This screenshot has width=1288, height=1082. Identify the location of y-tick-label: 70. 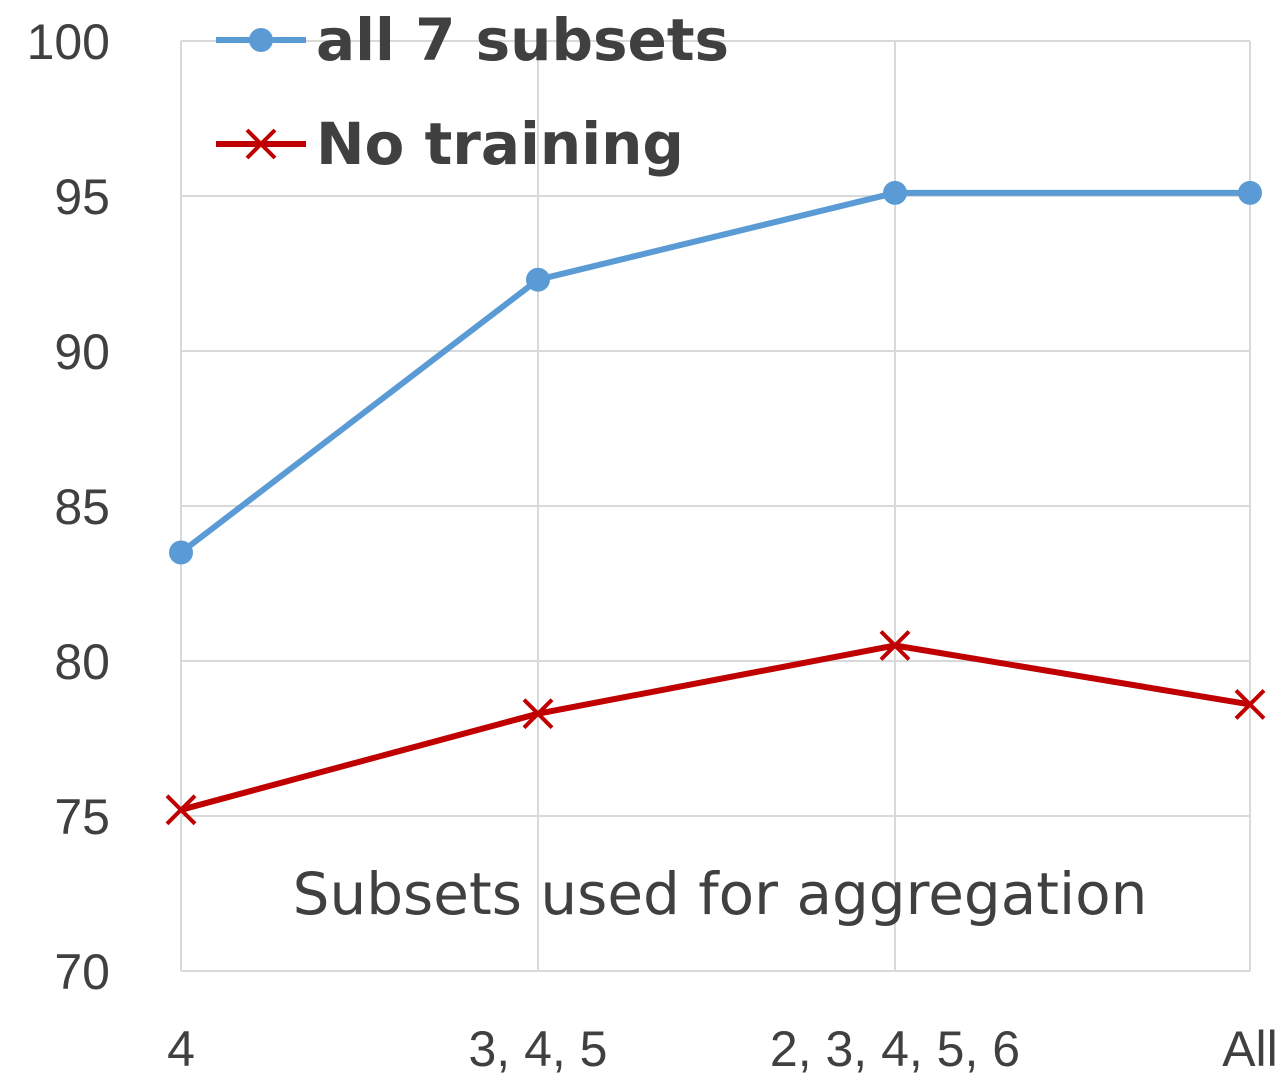
(82, 972).